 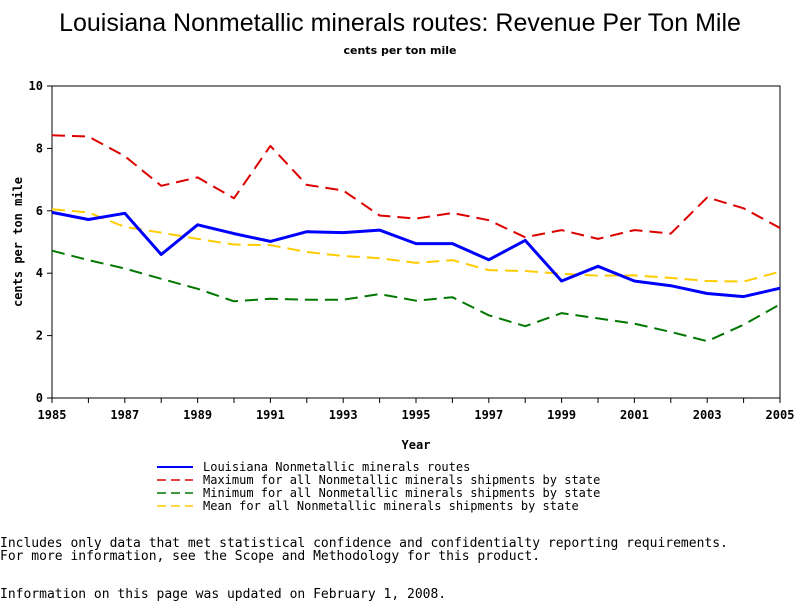 I want to click on y-tick-label: 10, so click(x=36, y=86).